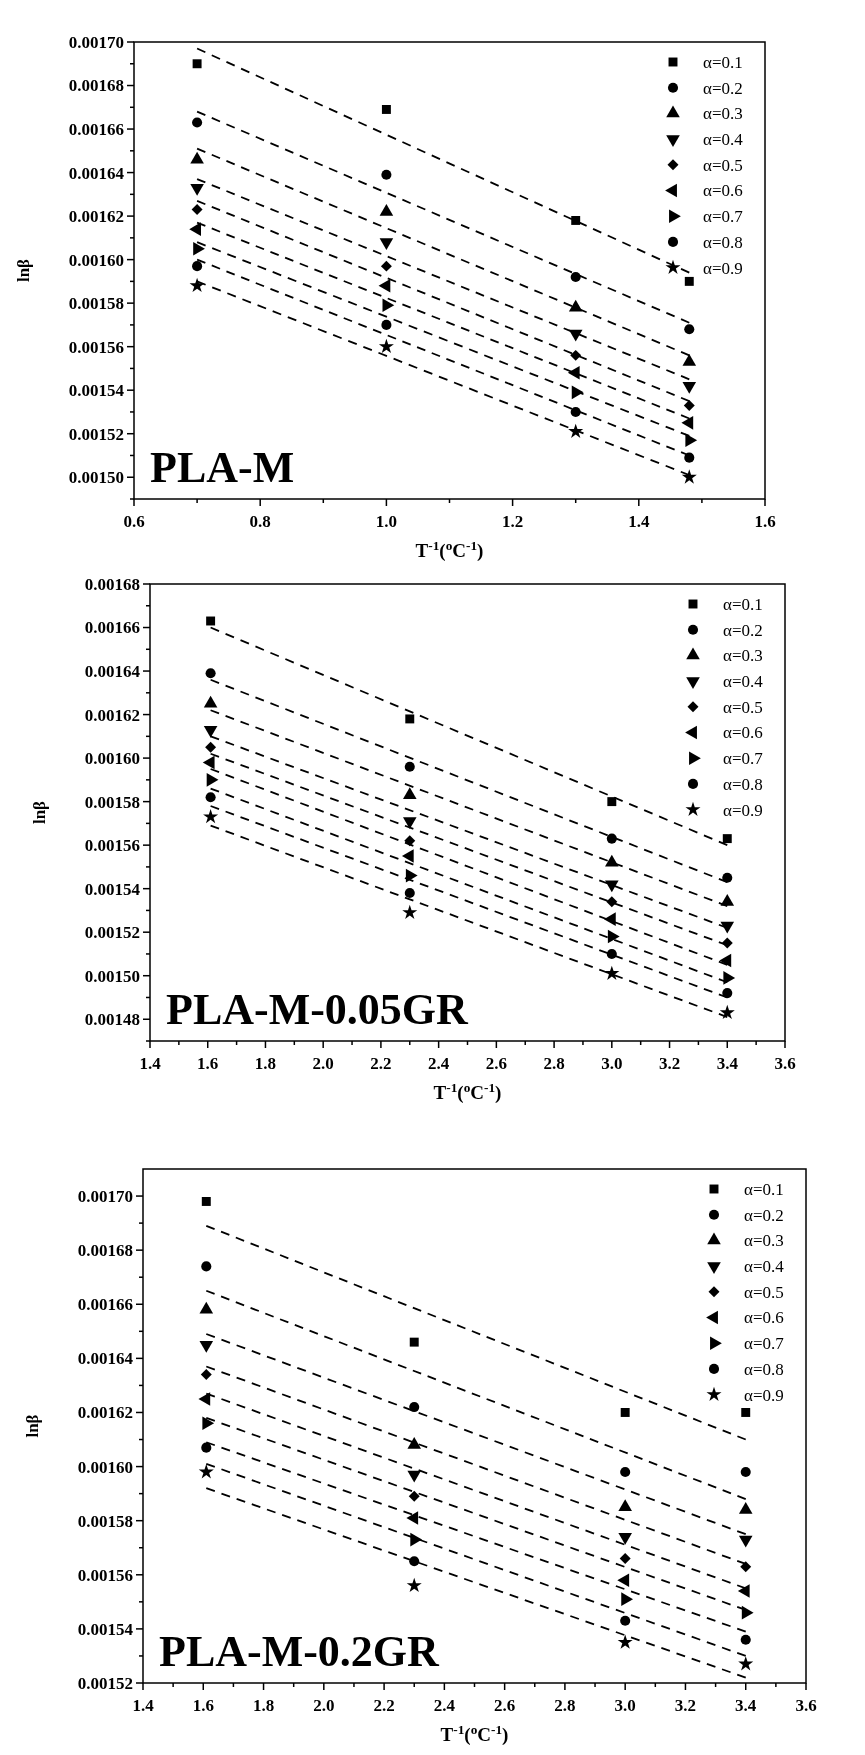  Describe the element at coordinates (105, 1683) in the screenshot. I see `y-tick-label: 0.00152` at that location.